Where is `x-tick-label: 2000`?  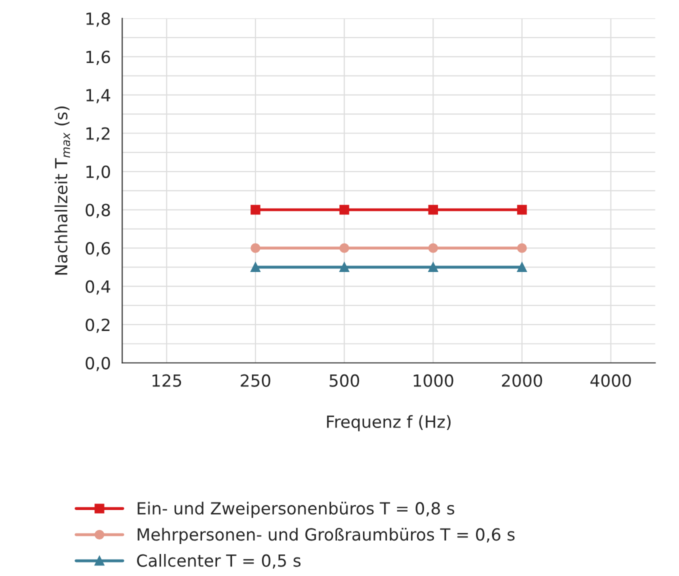 x-tick-label: 2000 is located at coordinates (522, 380).